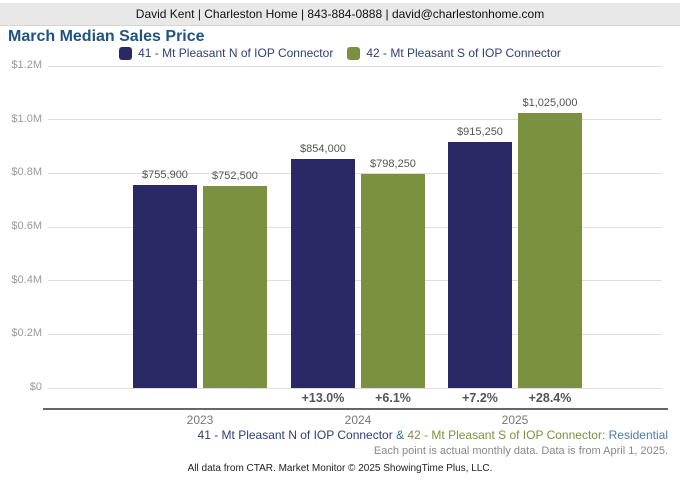 The image size is (680, 480). Describe the element at coordinates (463, 53) in the screenshot. I see `legend-label-series-42: 42 - Mt Pleasant S of IOP Connector` at that location.